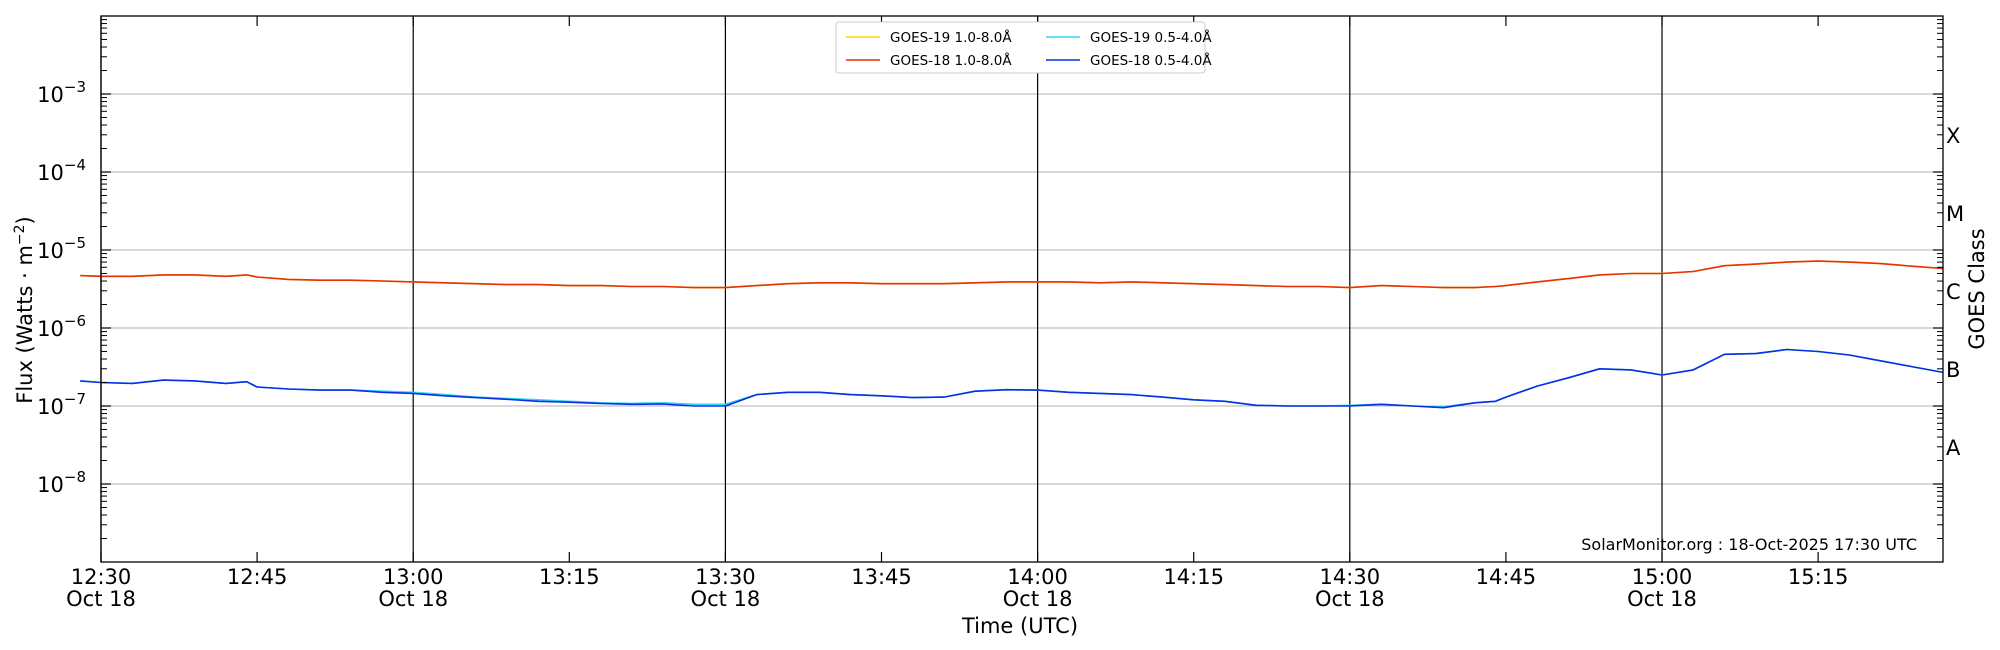 The width and height of the screenshot is (2000, 650). Describe the element at coordinates (257, 577) in the screenshot. I see `x-tick-label: 12:45` at that location.